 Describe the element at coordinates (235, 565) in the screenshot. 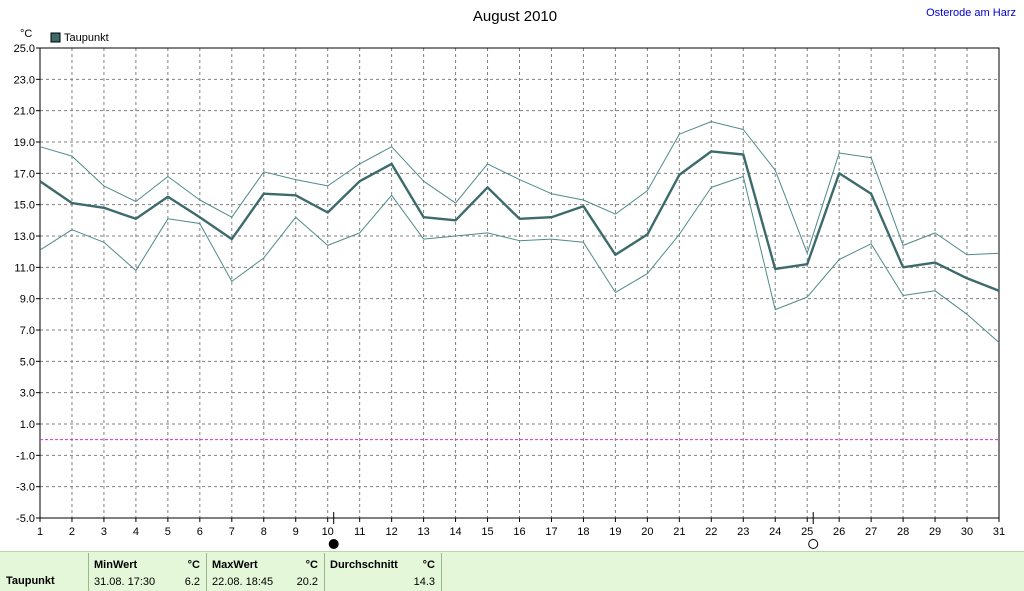

I see `max-header: MaxWert` at that location.